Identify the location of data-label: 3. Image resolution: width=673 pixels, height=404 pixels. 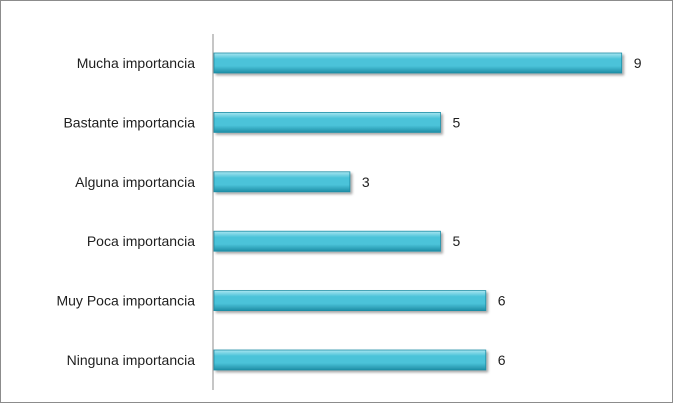
(366, 182).